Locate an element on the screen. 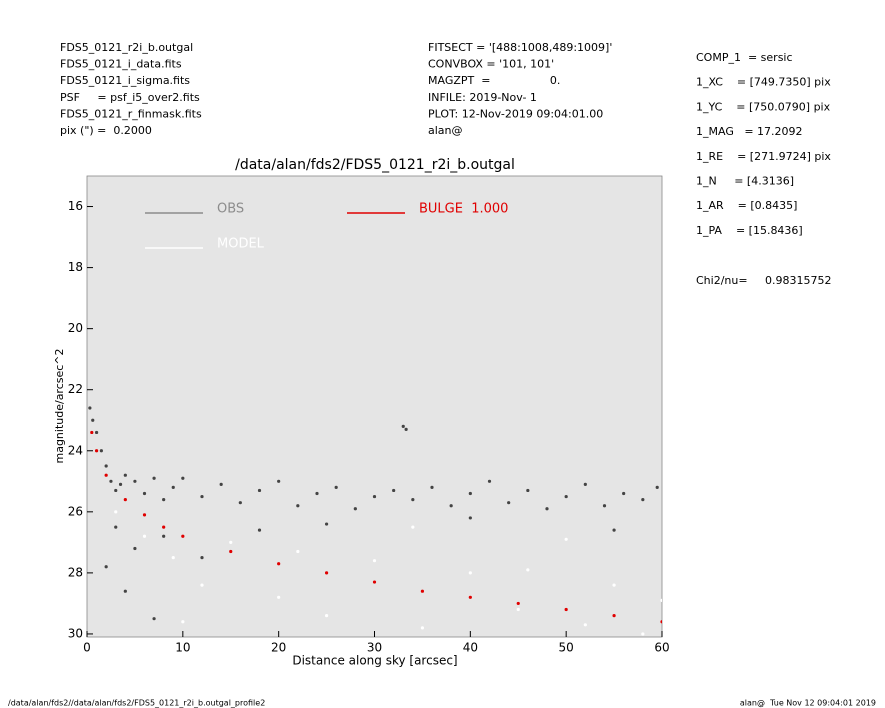 The height and width of the screenshot is (708, 885). x-tick-label: 10 is located at coordinates (182, 648).